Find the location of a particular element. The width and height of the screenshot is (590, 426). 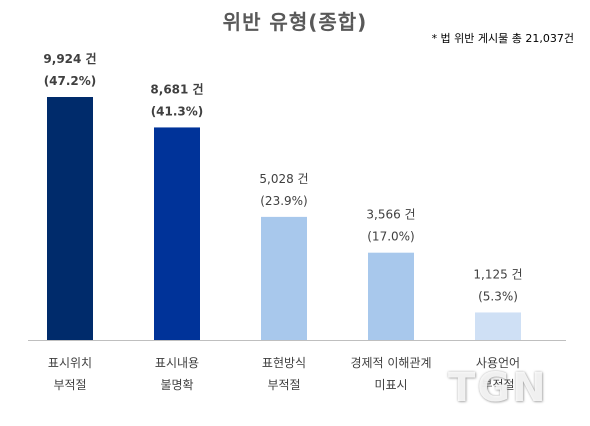

category-label: 경제적 이해관계 is located at coordinates (390, 363).